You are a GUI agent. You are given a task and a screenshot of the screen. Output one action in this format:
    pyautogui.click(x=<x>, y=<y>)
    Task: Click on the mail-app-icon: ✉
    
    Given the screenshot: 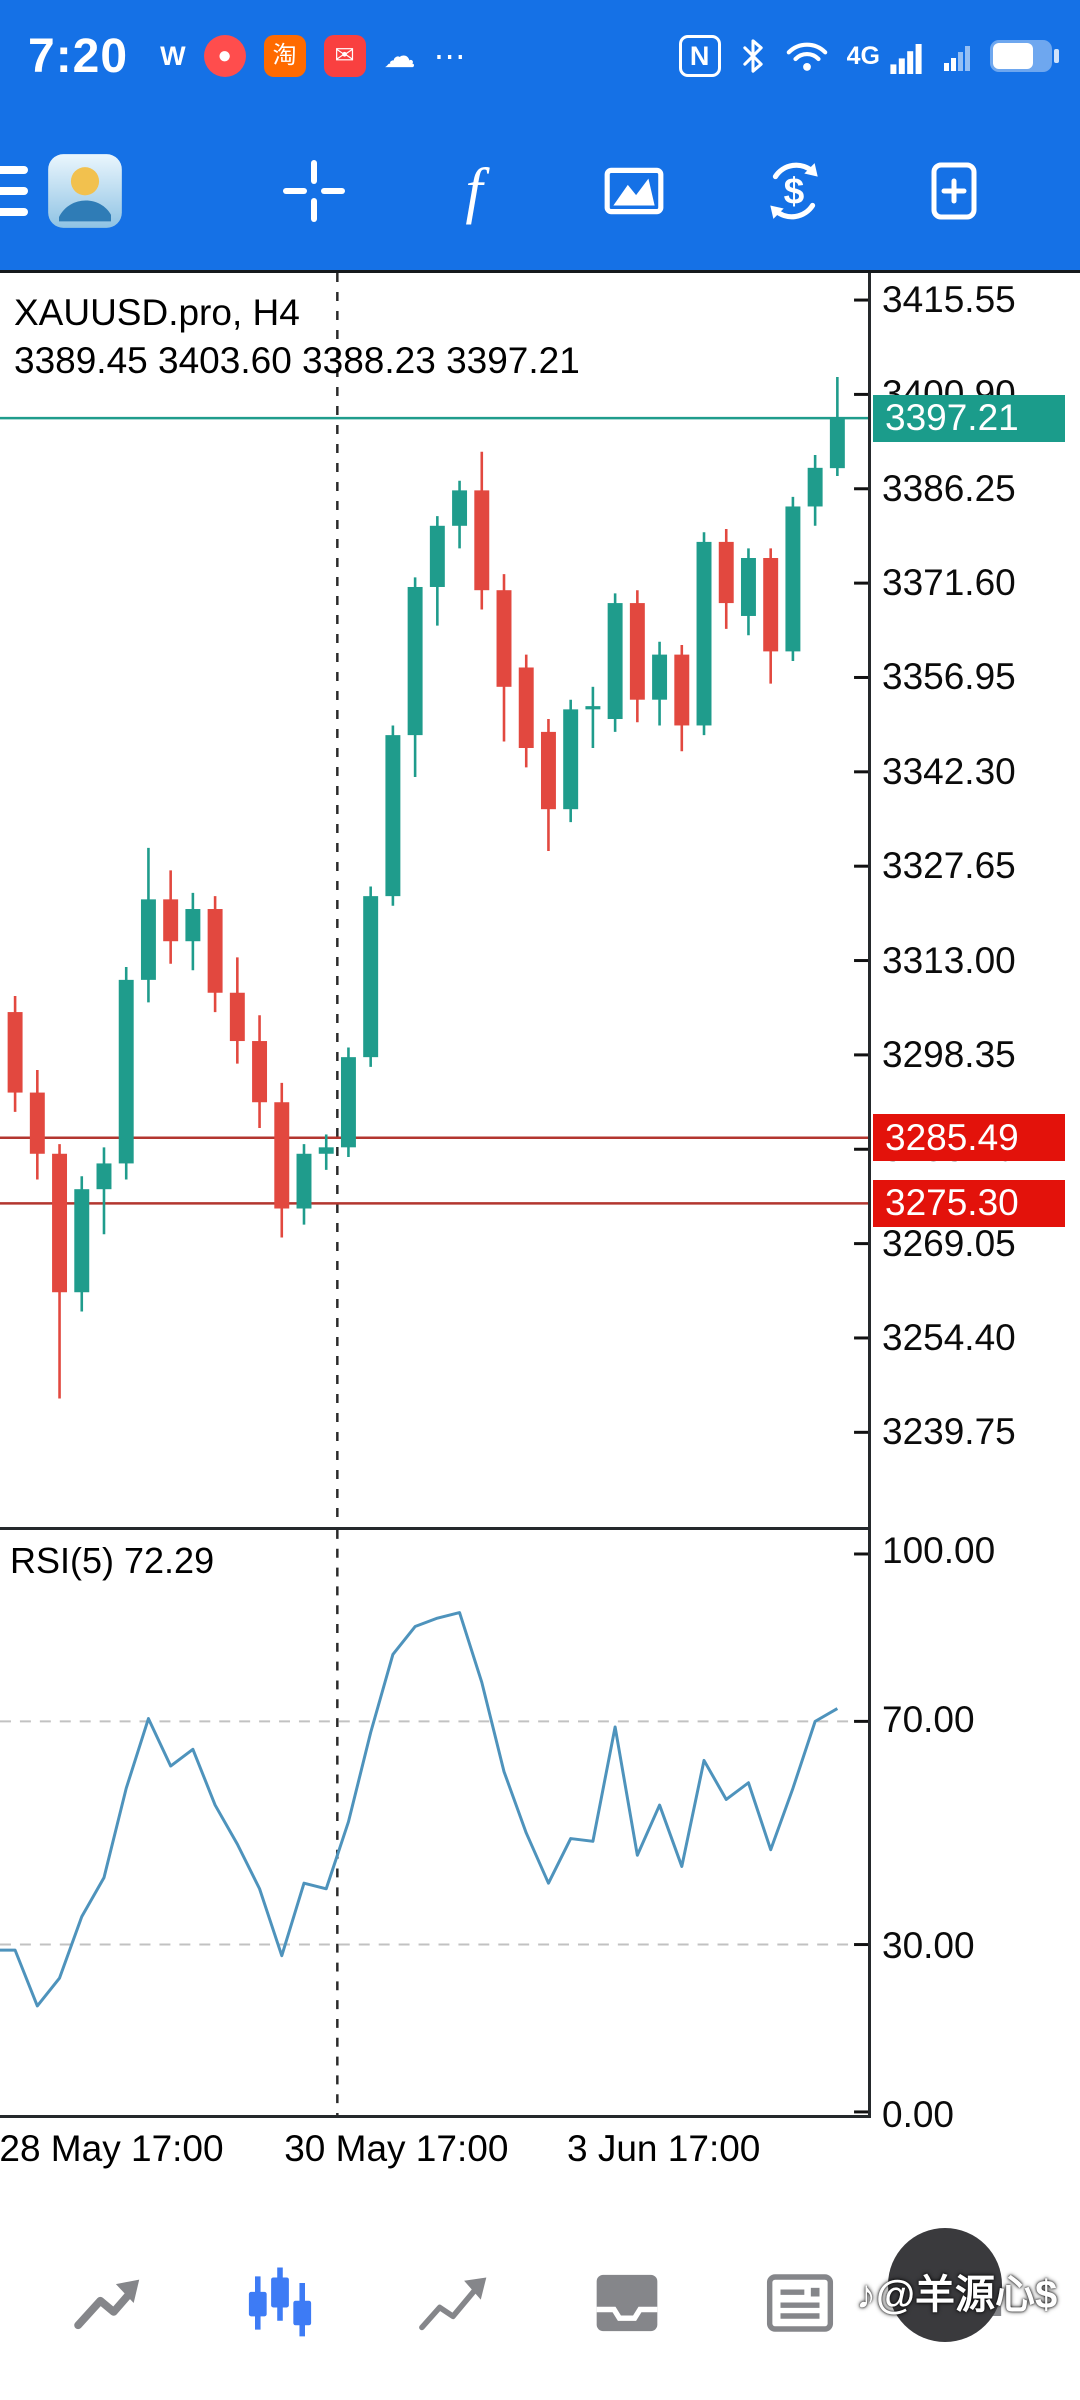 What is the action you would take?
    pyautogui.click(x=344, y=56)
    